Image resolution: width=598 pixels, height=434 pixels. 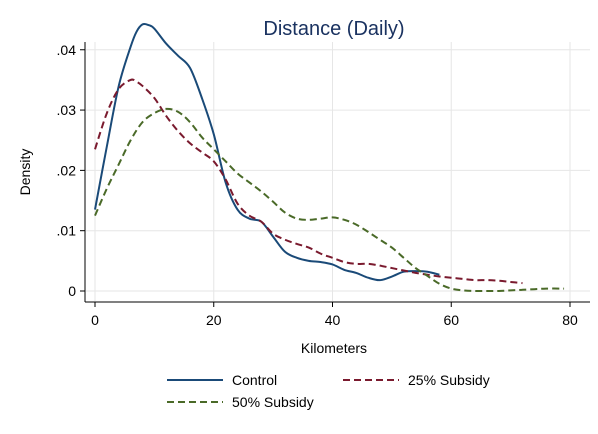 I want to click on x-ticks: 0 20 40 60 80, so click(x=334, y=315).